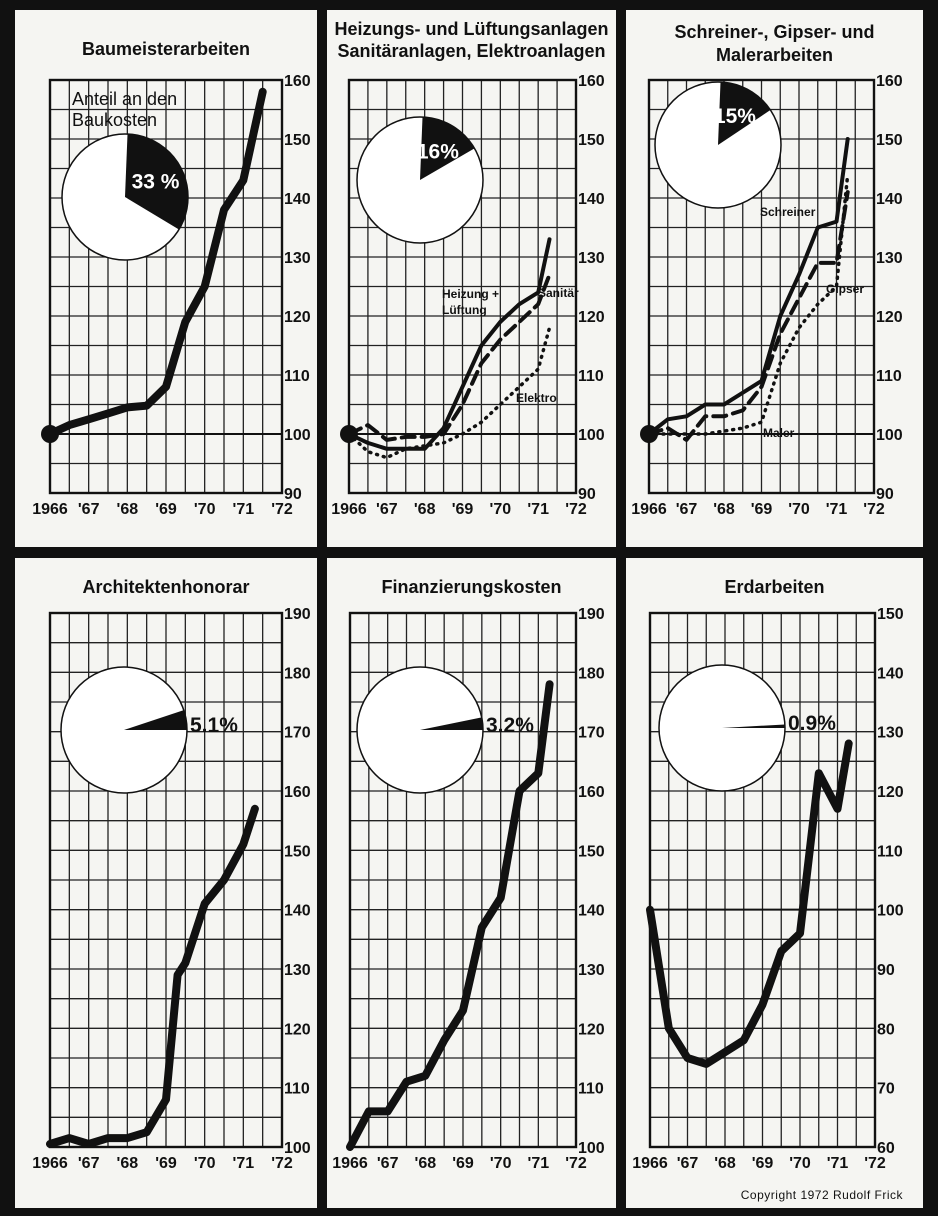  I want to click on share-pie: 0.9%, so click(747, 728).